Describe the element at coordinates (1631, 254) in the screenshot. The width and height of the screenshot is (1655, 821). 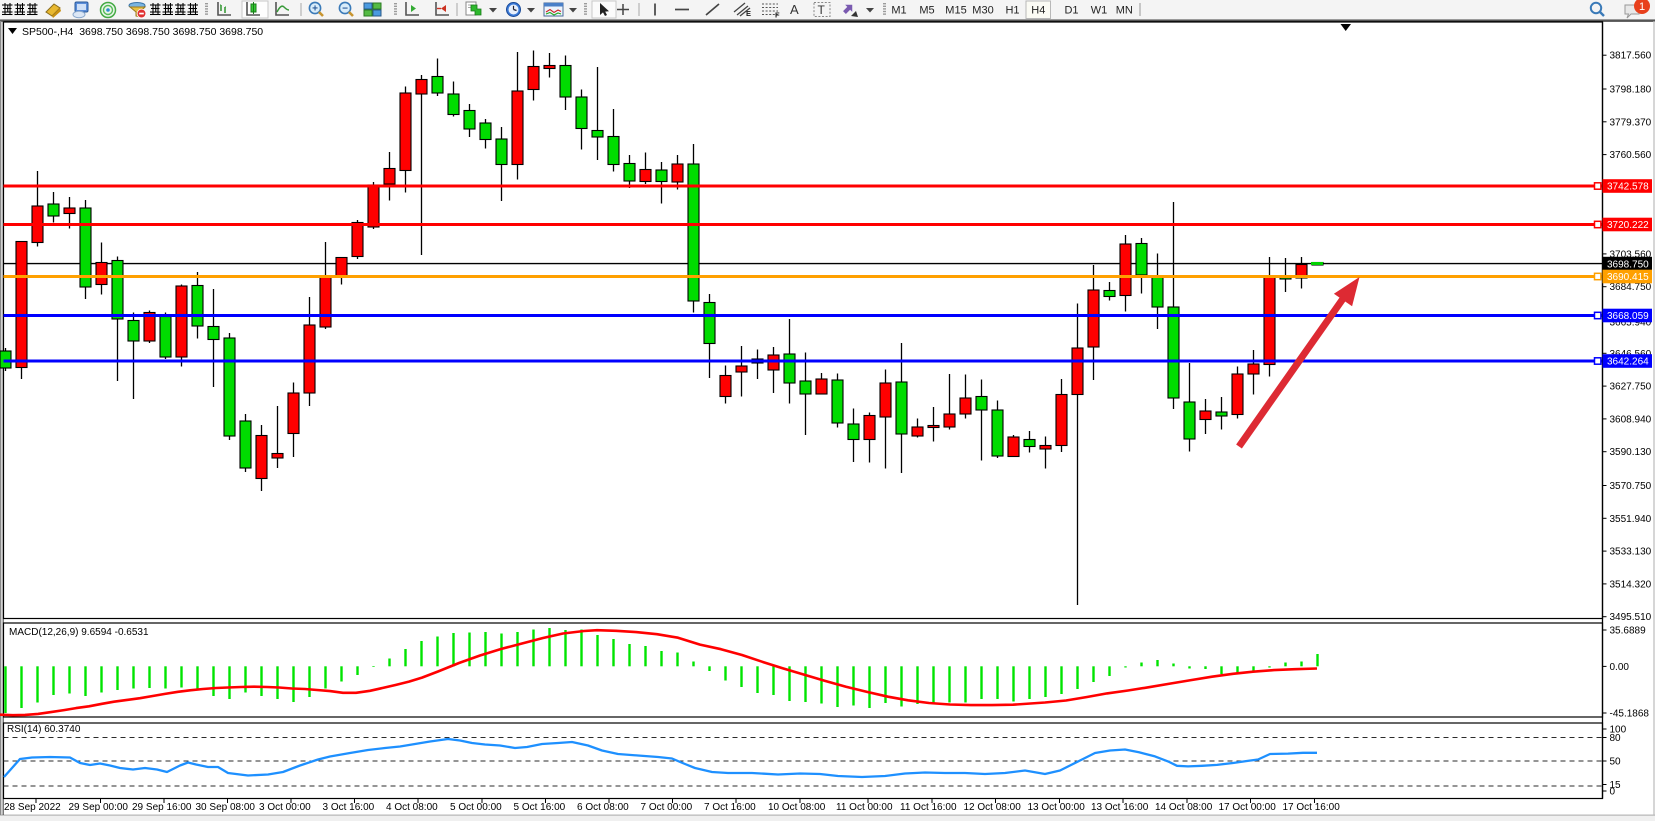
I see `svg-text: 3703.560` at that location.